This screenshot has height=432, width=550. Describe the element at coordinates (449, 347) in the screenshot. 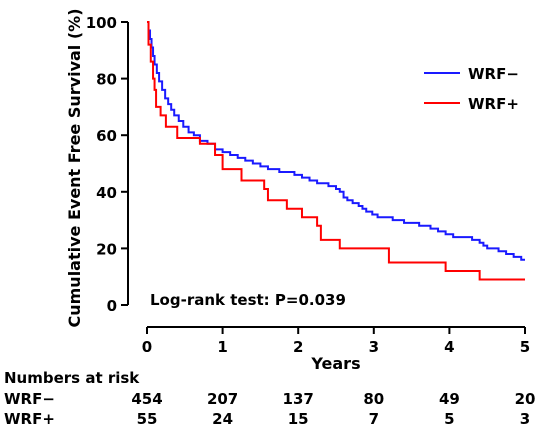

I see `x-tick-label: 4` at that location.